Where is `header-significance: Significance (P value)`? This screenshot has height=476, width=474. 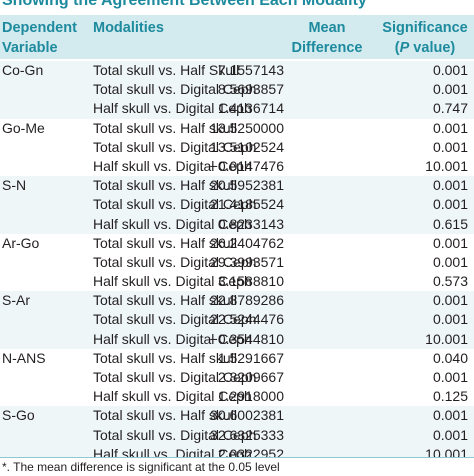 header-significance: Significance (P value) is located at coordinates (425, 38).